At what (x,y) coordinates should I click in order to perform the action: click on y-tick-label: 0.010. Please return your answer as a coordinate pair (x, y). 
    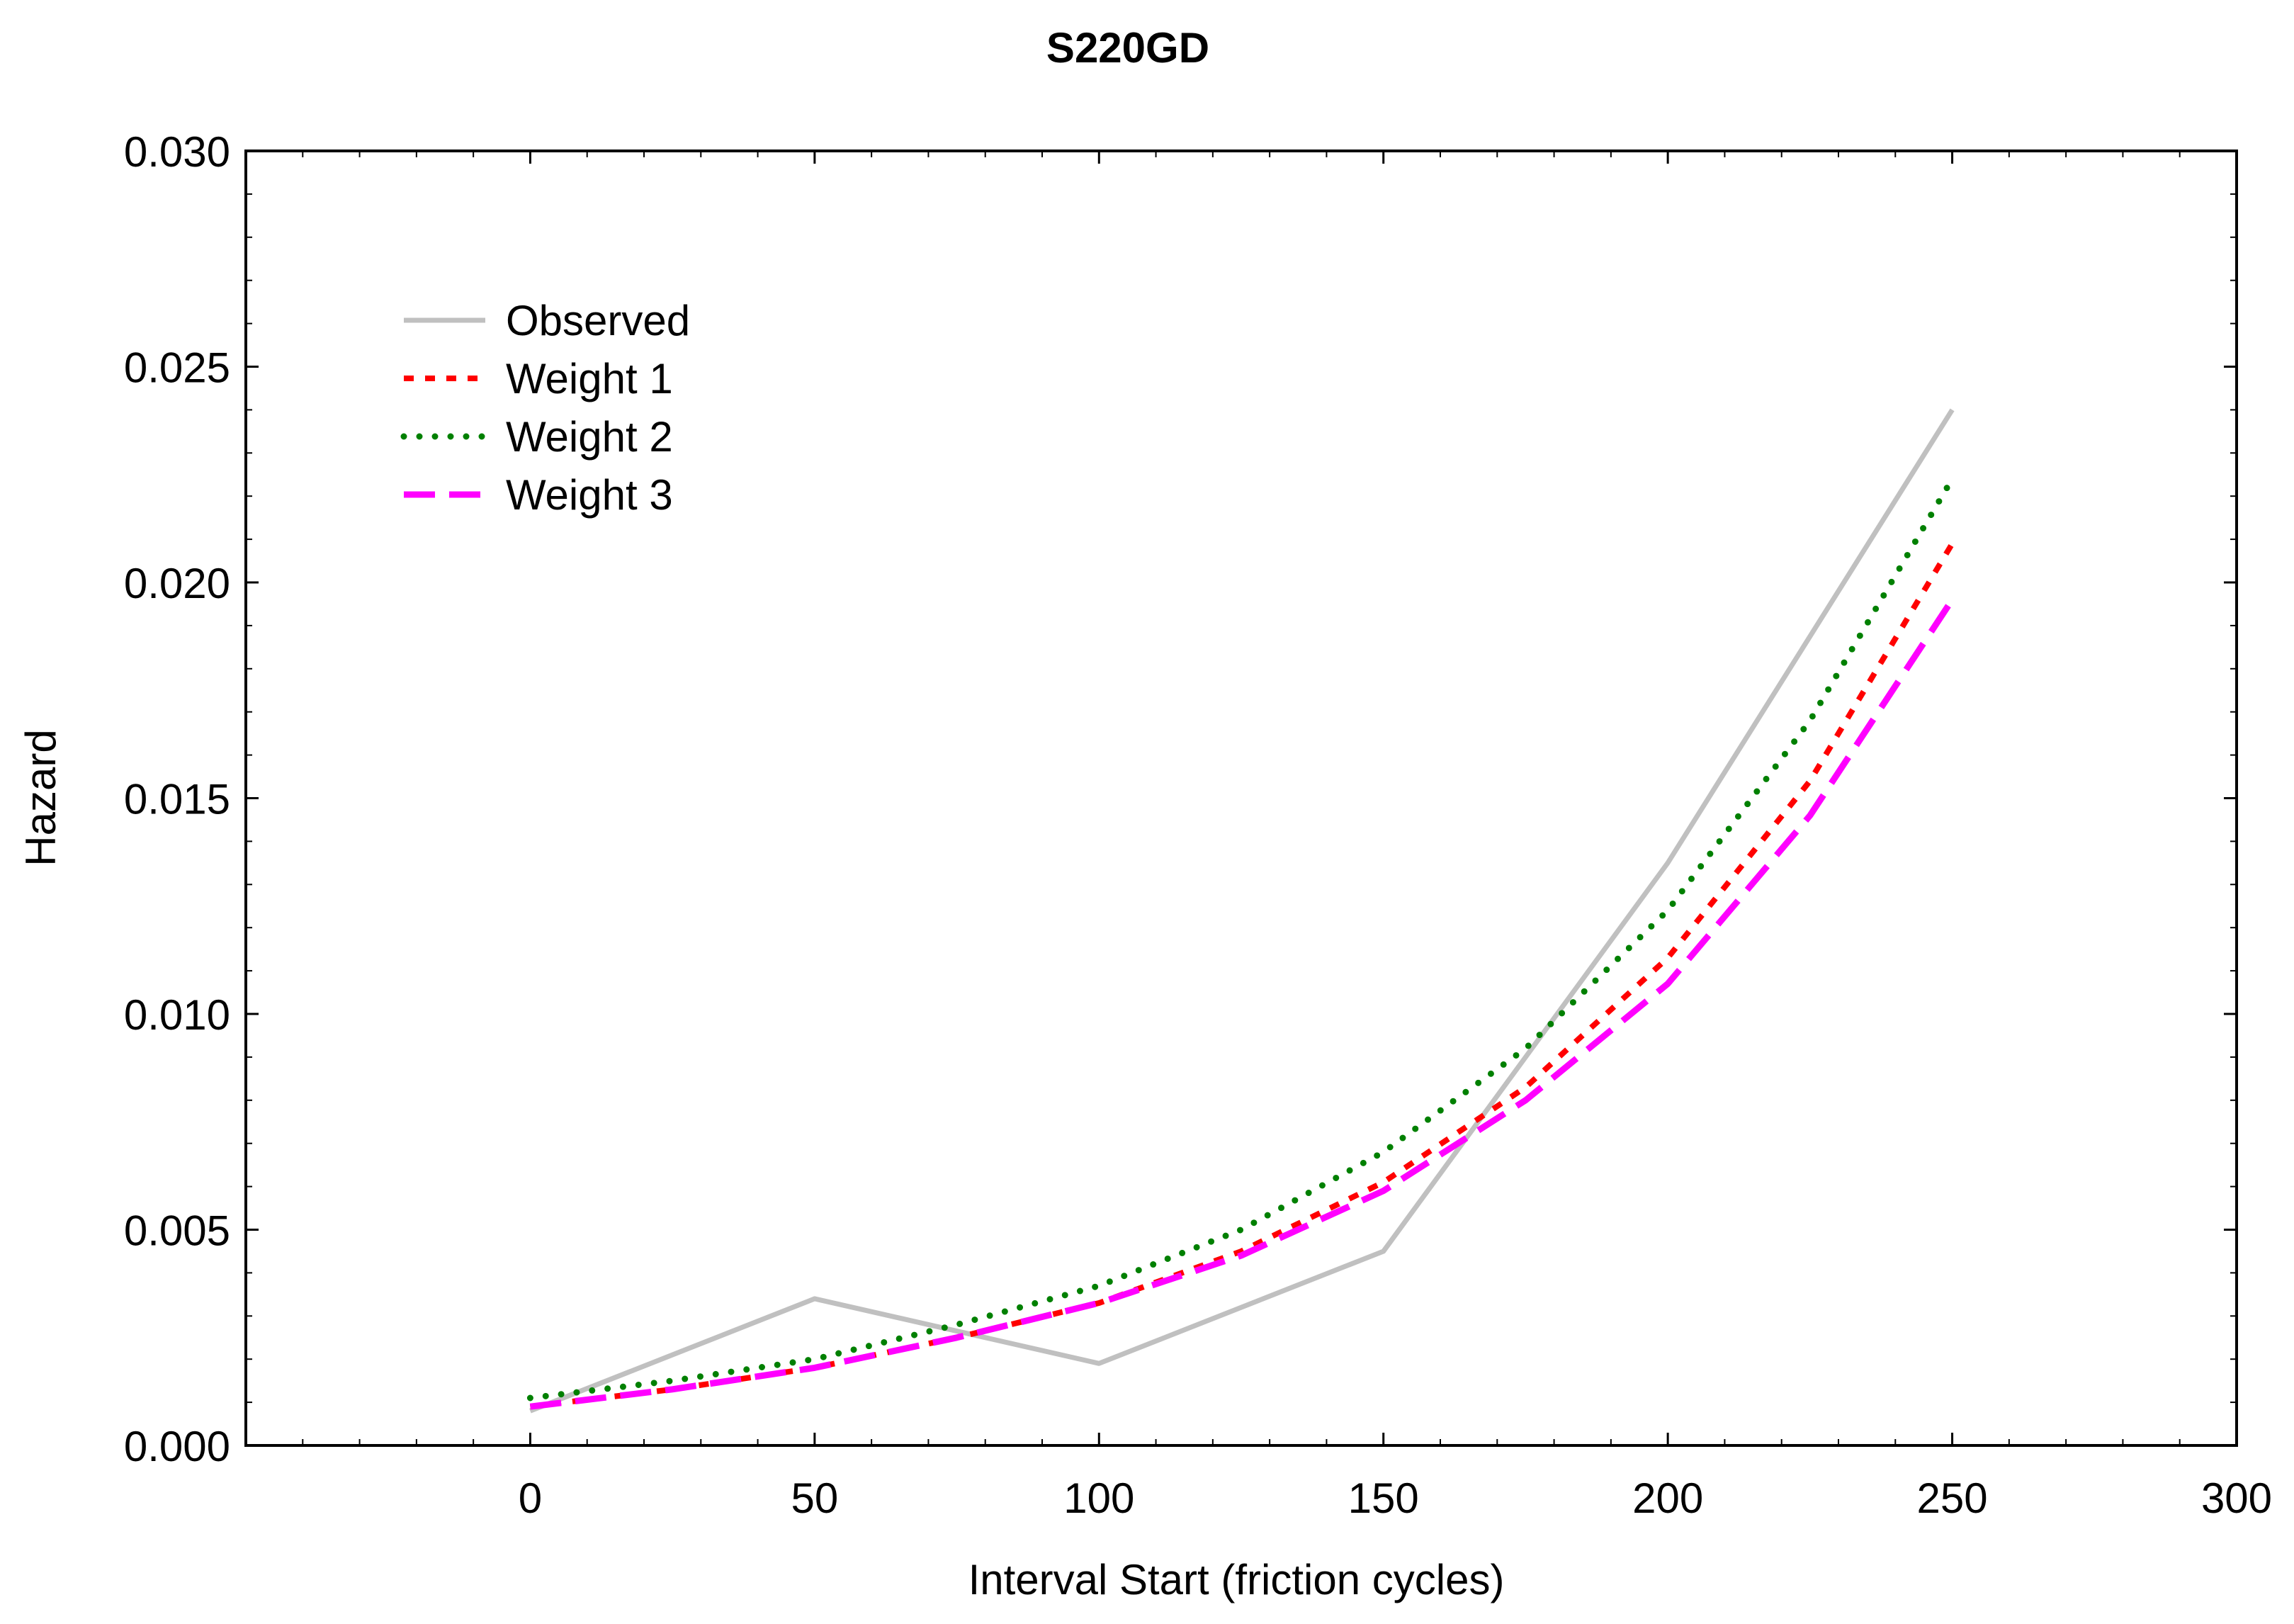
    Looking at the image, I should click on (177, 1015).